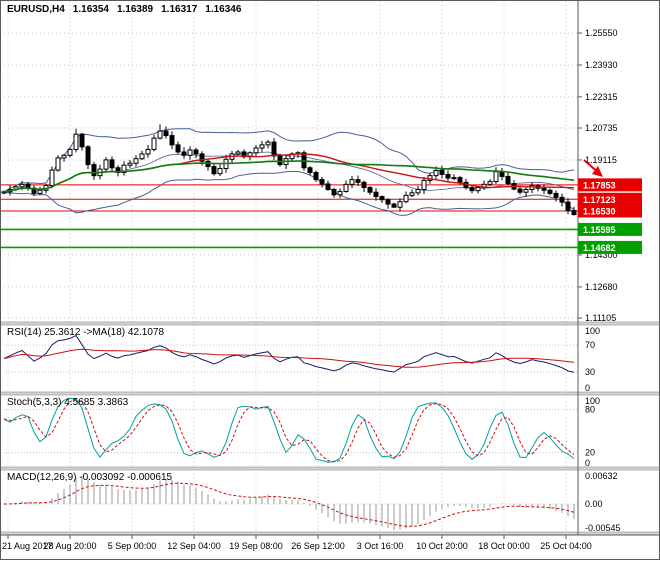  Describe the element at coordinates (27, 546) in the screenshot. I see `time-axis-label: 21 Aug 2017` at that location.